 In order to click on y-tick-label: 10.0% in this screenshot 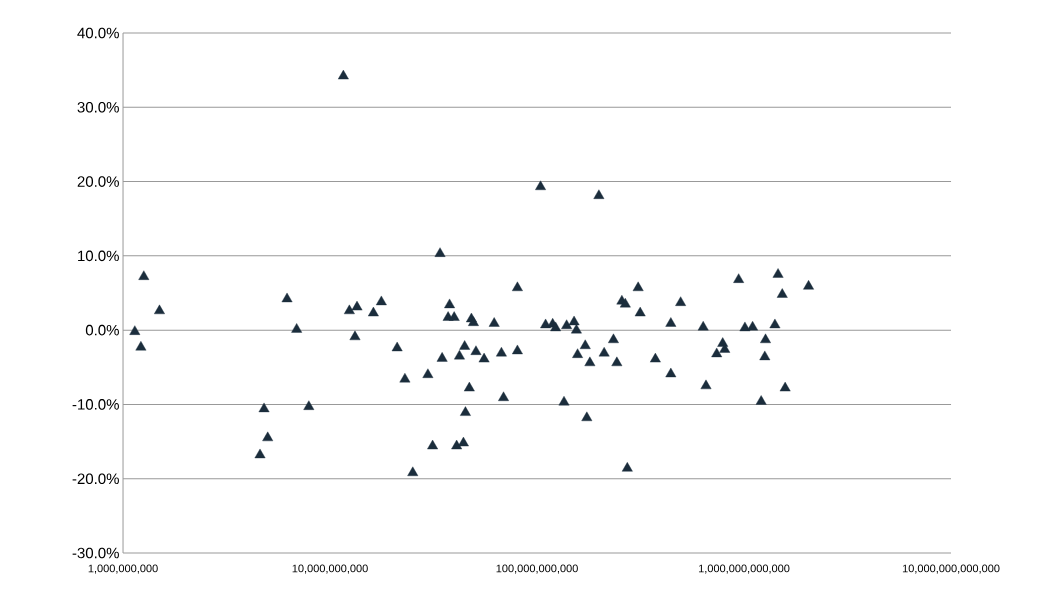, I will do `click(98, 256)`.